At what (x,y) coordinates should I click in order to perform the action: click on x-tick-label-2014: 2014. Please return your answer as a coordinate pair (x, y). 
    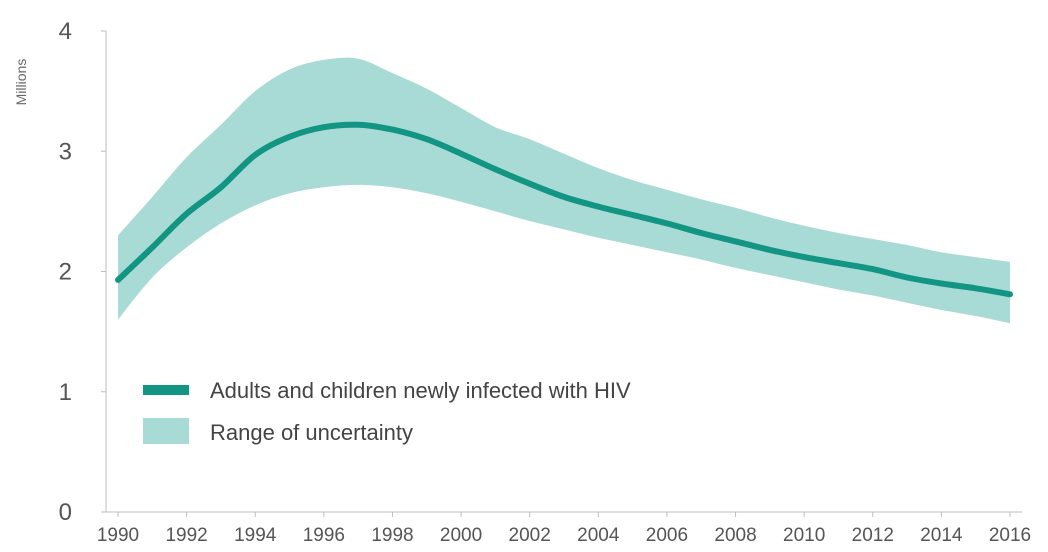
    Looking at the image, I should click on (941, 535).